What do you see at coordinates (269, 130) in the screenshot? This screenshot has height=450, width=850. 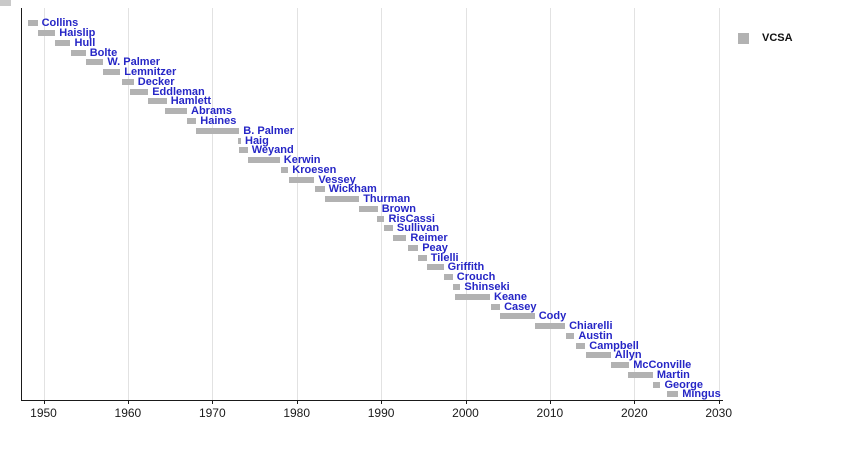 I see `bar-label: B. Palmer` at bounding box center [269, 130].